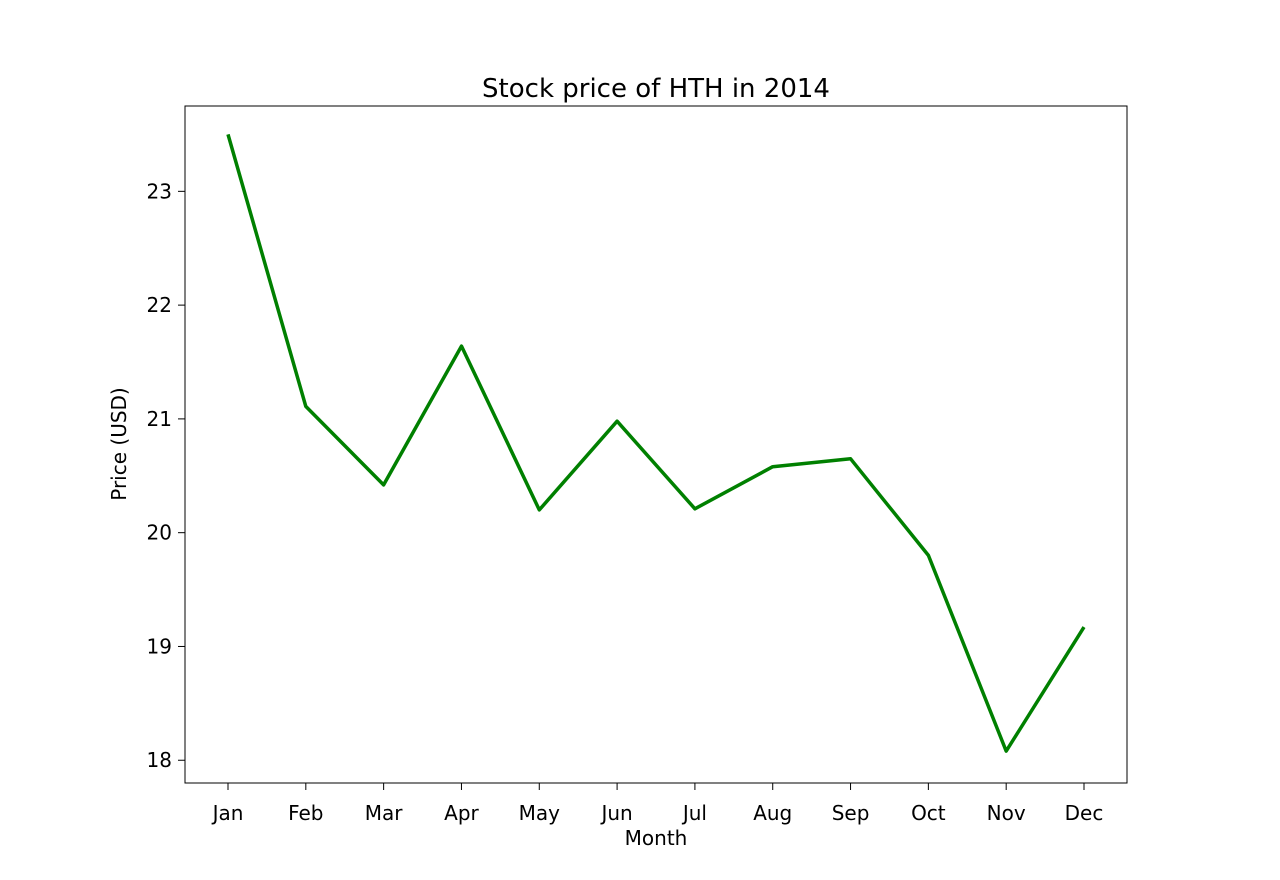 The height and width of the screenshot is (880, 1280). What do you see at coordinates (694, 813) in the screenshot?
I see `x-tick-label: Jul` at bounding box center [694, 813].